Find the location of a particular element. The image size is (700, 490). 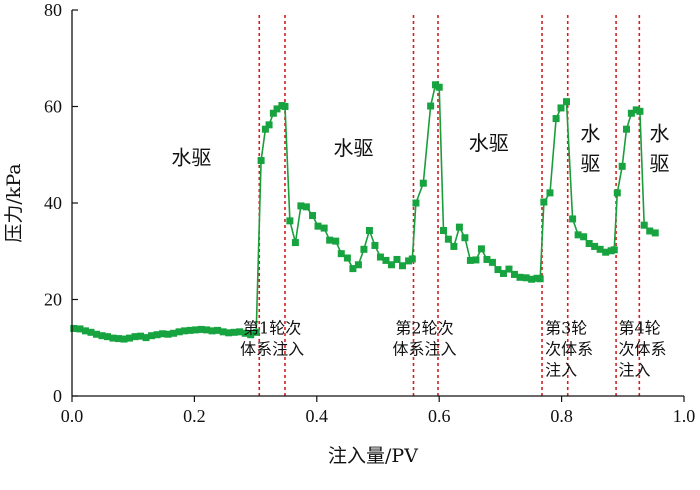

stage-annotation: 第3轮次体系注入 is located at coordinates (569, 348).